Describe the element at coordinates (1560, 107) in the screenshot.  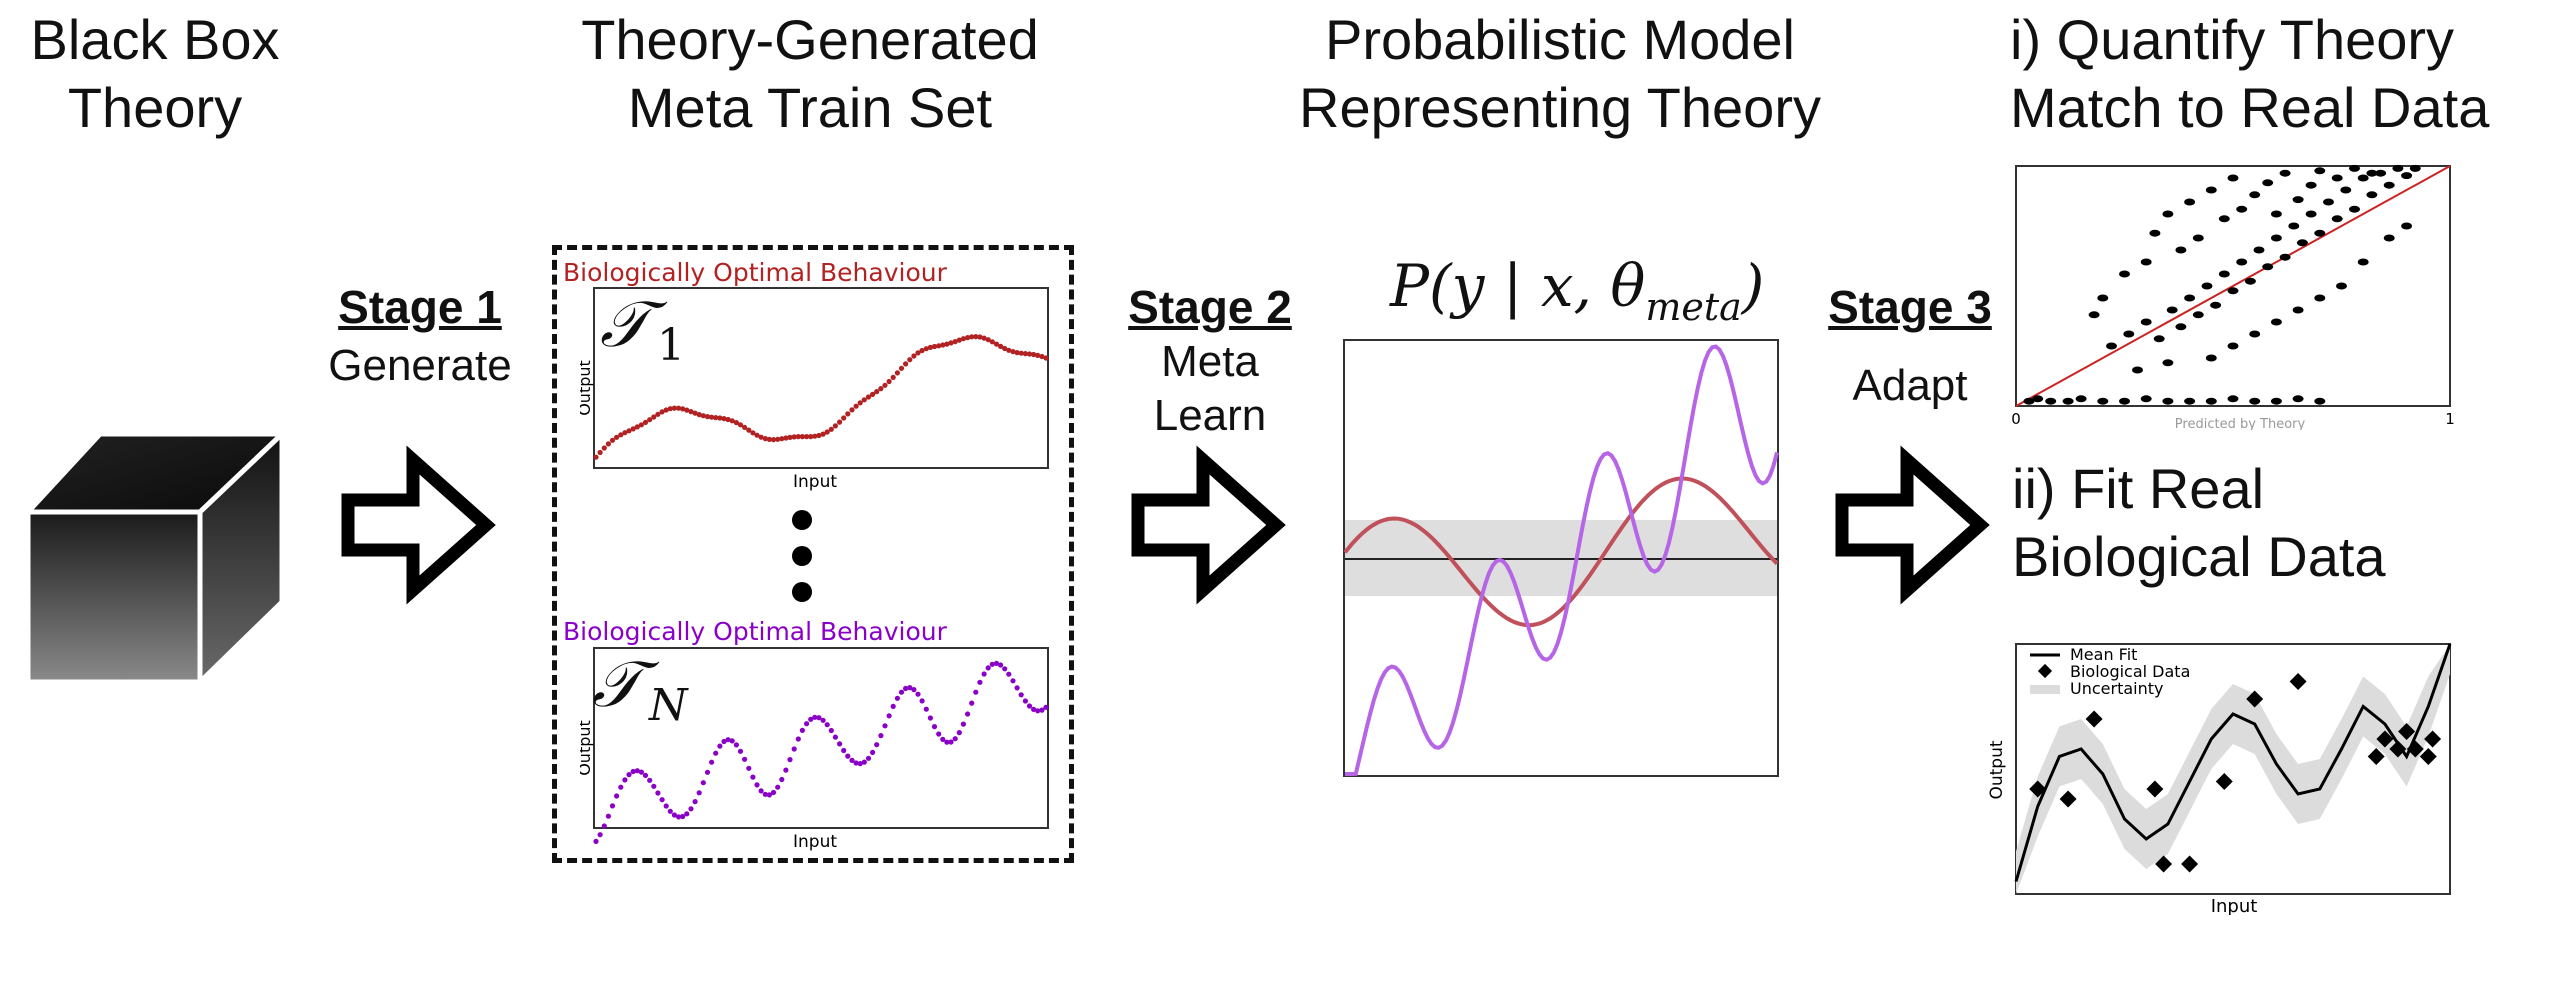
I see `prob-model-heading-line2: Representing Theory` at that location.